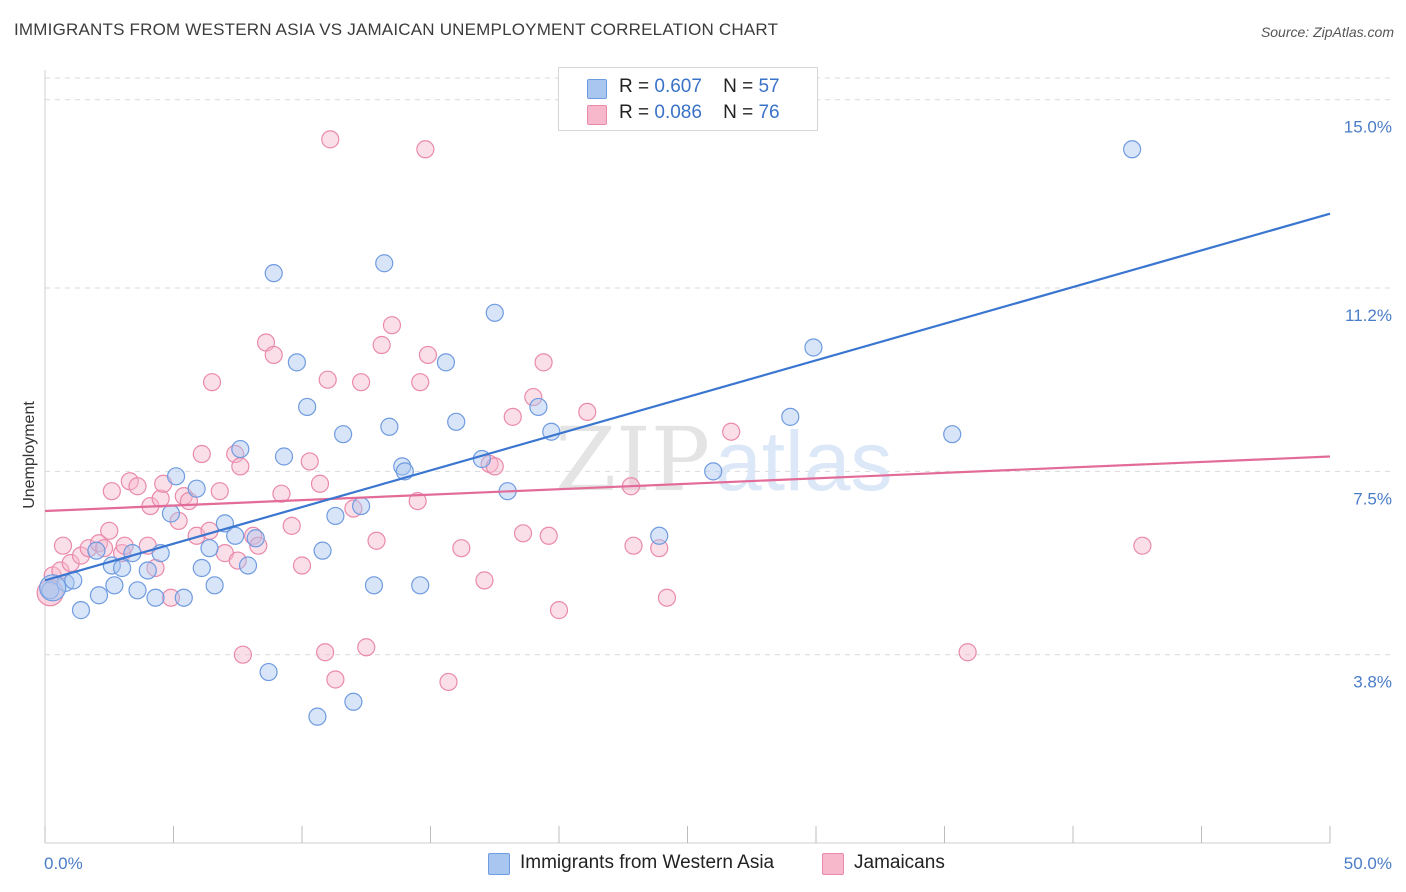  What do you see at coordinates (1372, 682) in the screenshot?
I see `y-tick-label: 3.8%` at bounding box center [1372, 682].